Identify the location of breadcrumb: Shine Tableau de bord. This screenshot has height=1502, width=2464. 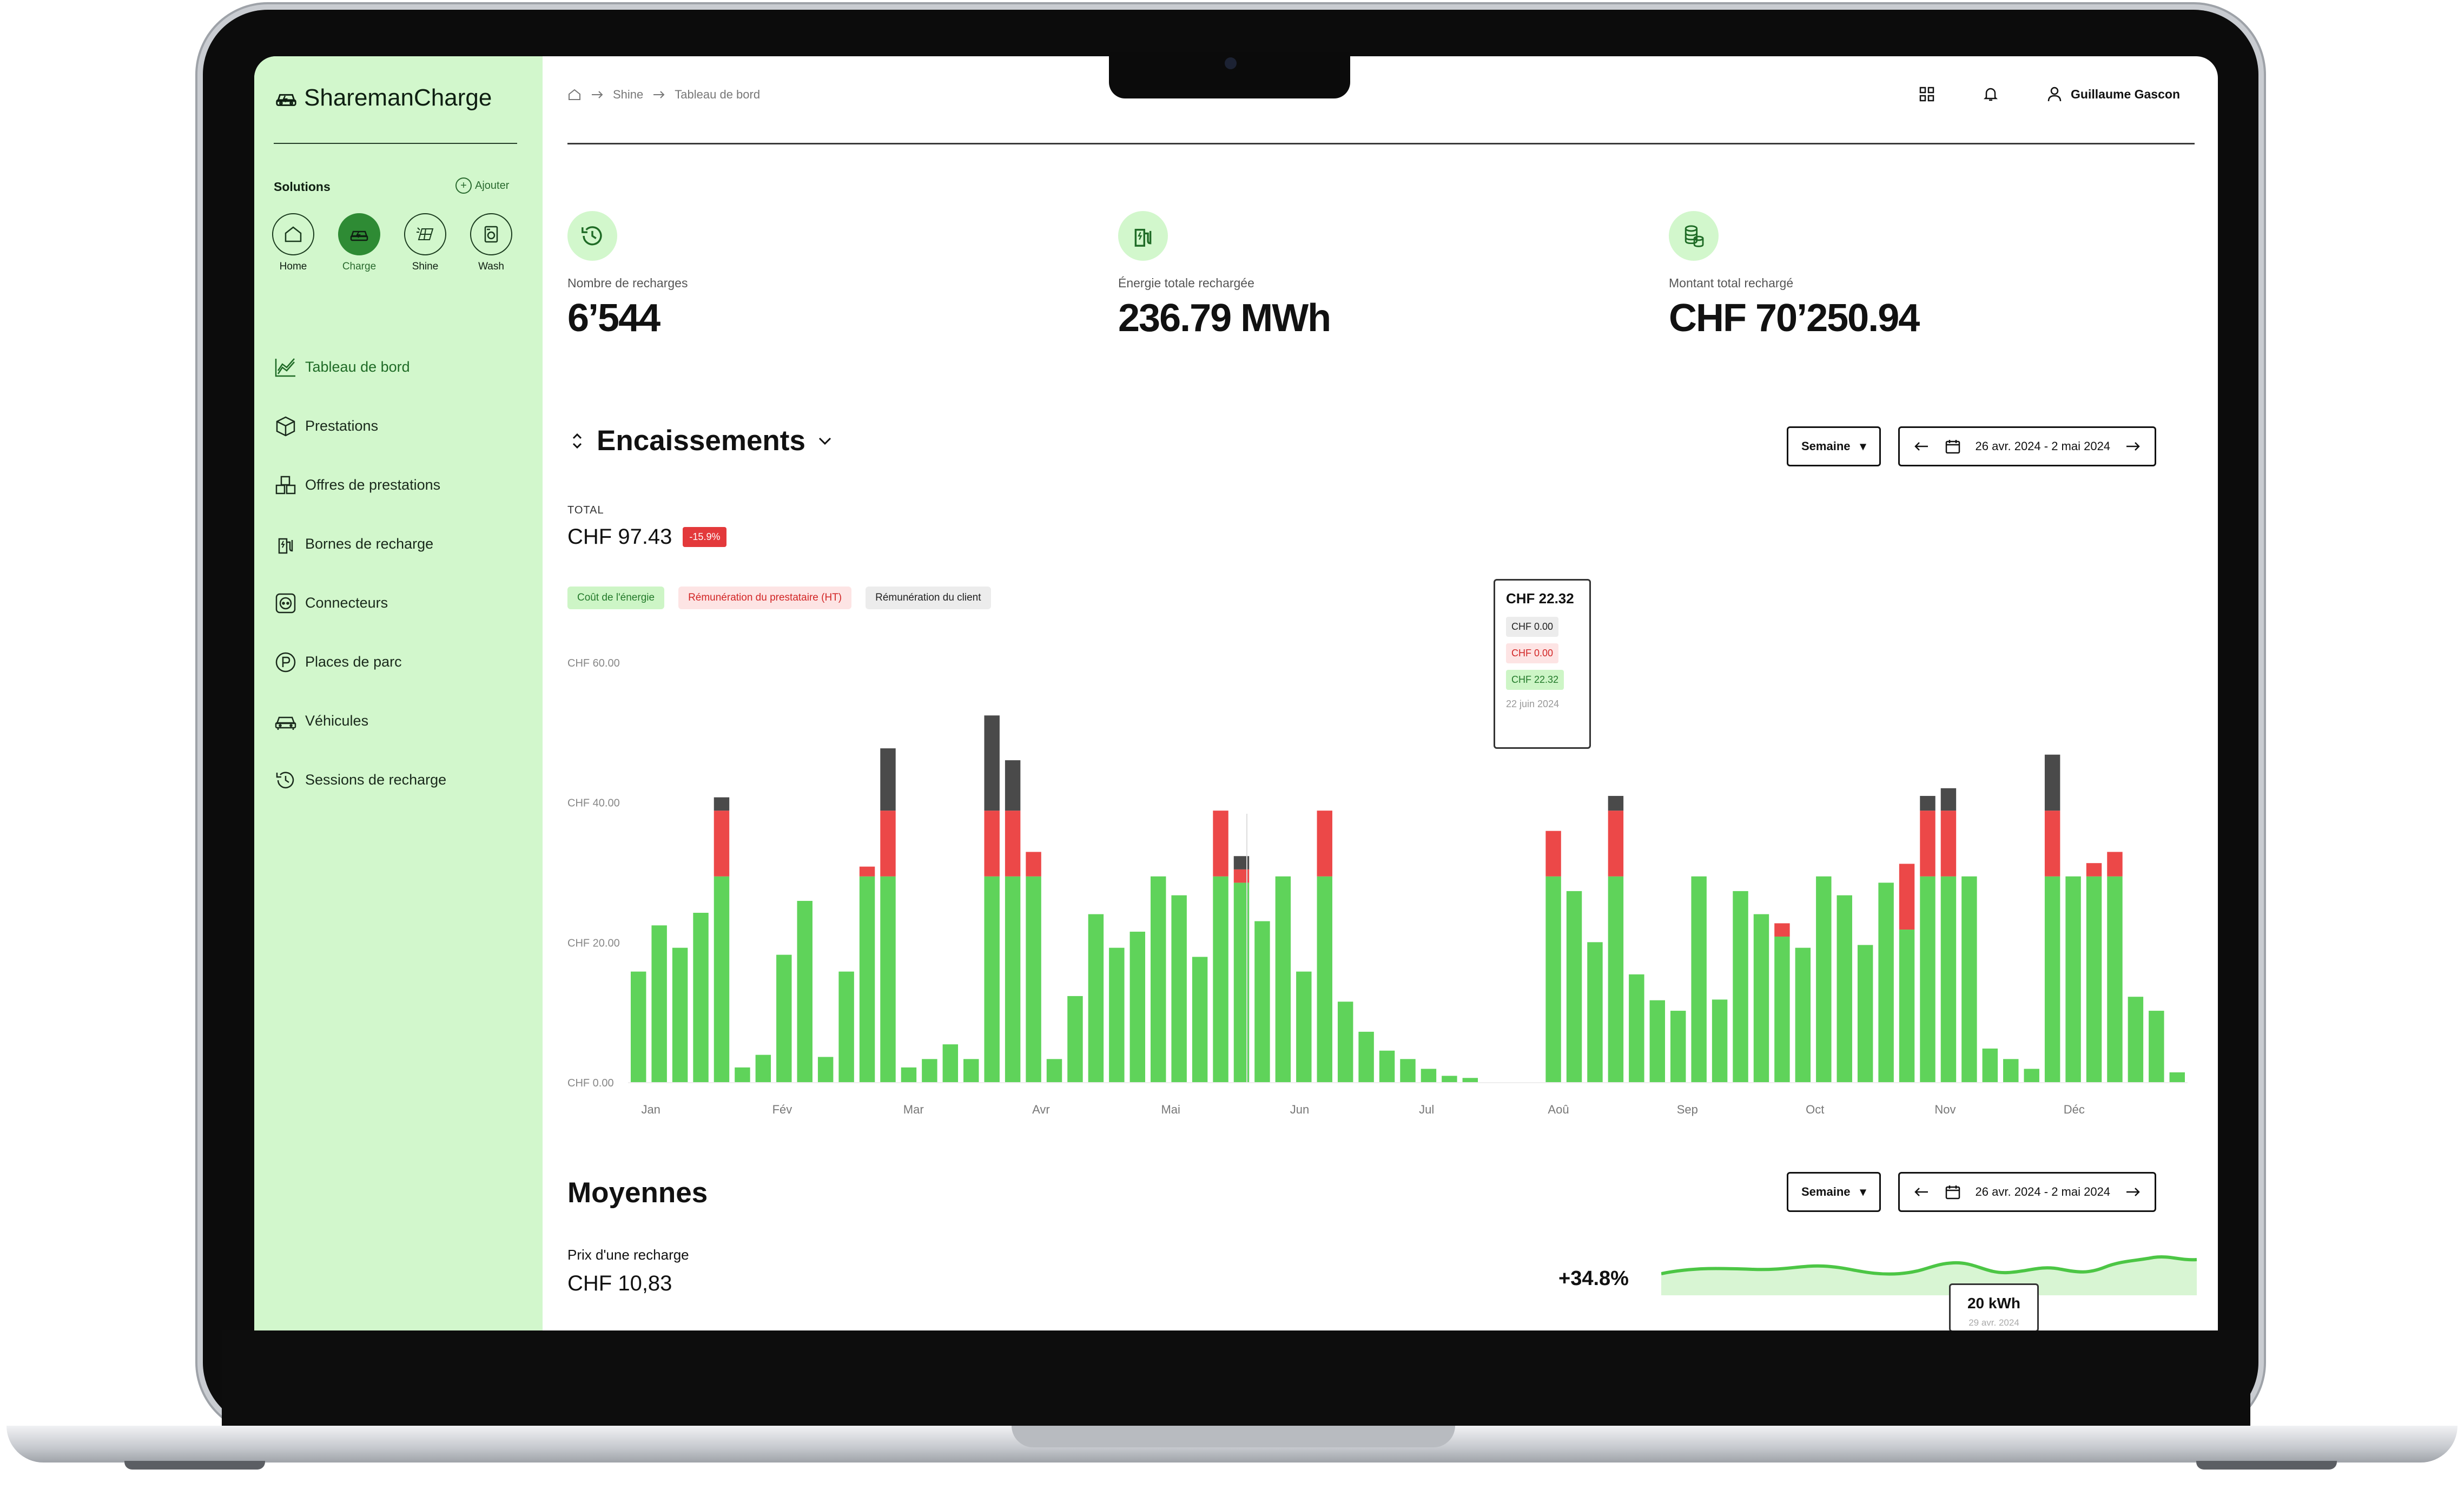
(664, 95).